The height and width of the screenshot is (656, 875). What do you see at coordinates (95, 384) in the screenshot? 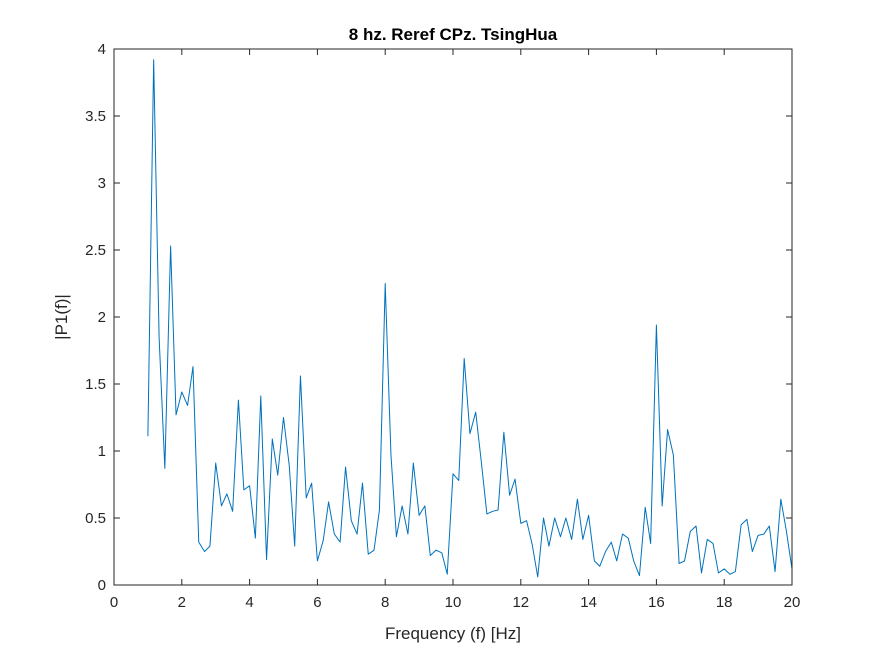
I see `y-tick-label: 1.5` at bounding box center [95, 384].